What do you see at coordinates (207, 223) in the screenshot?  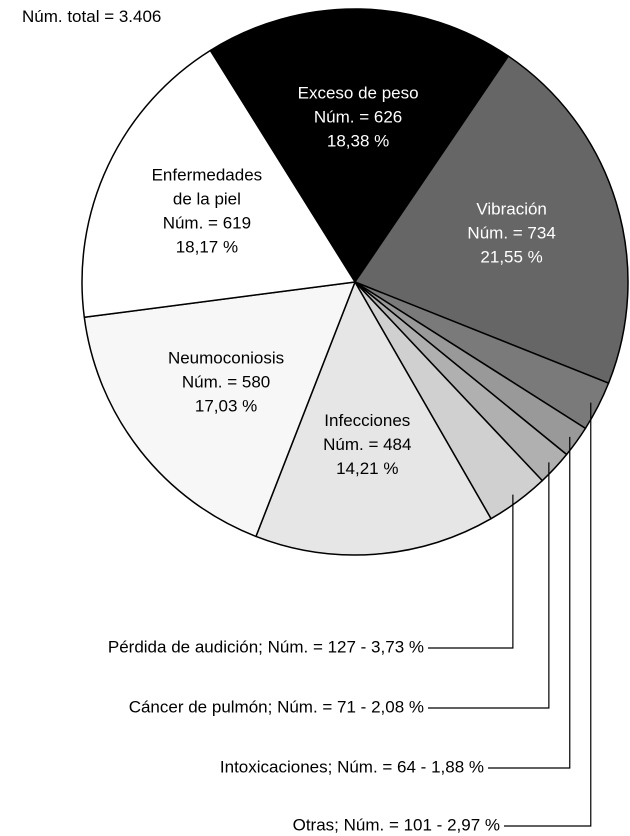 I see `slice-label: Núm. = 619` at bounding box center [207, 223].